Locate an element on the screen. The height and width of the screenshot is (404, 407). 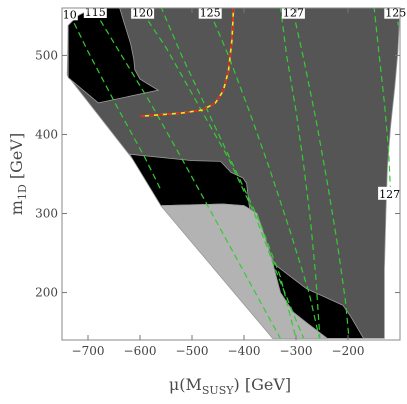
contour-label-0: 10 is located at coordinates (70, 14).